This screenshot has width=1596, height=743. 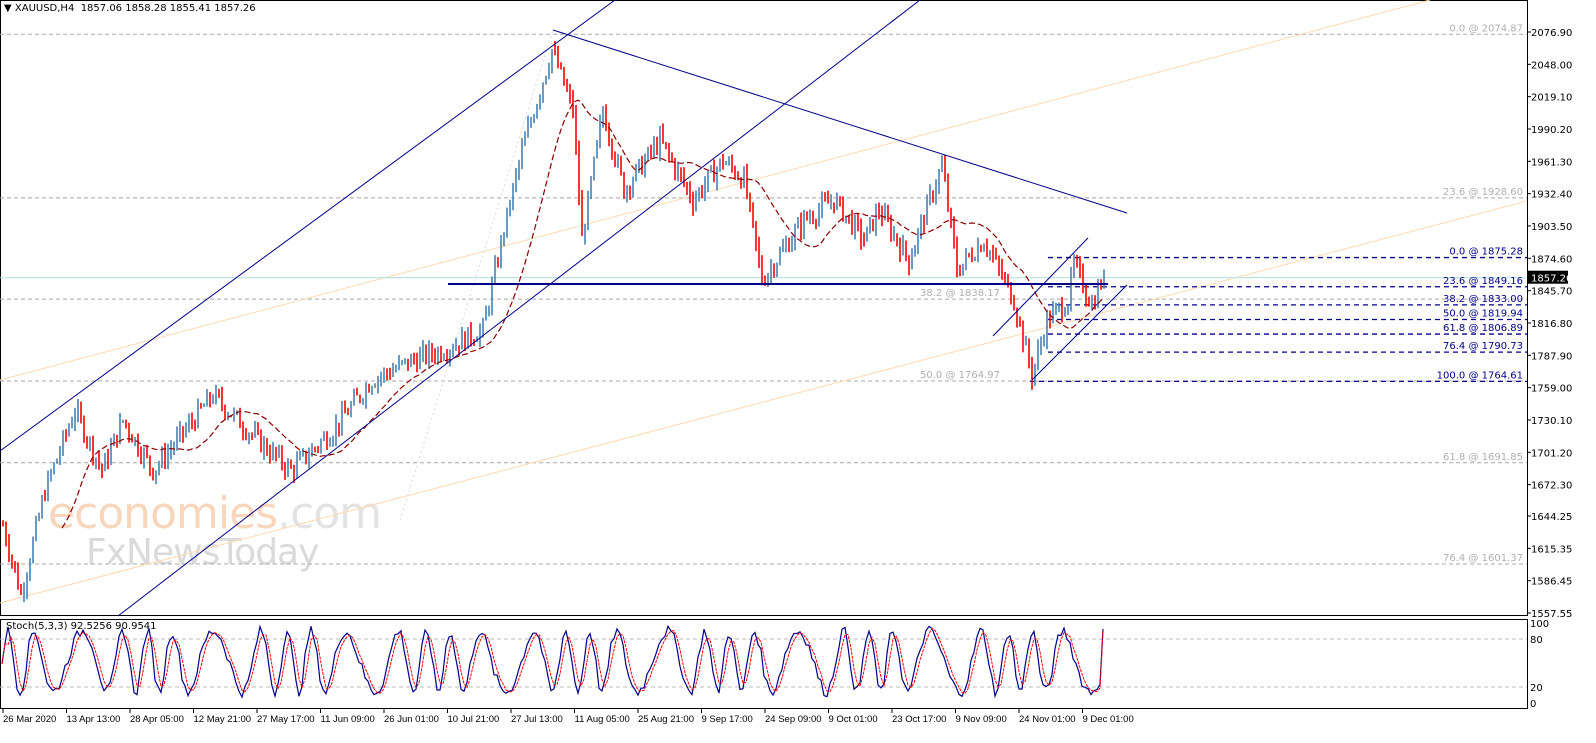 What do you see at coordinates (727, 719) in the screenshot?
I see `x-tick-label: 9 Sep 17:00` at bounding box center [727, 719].